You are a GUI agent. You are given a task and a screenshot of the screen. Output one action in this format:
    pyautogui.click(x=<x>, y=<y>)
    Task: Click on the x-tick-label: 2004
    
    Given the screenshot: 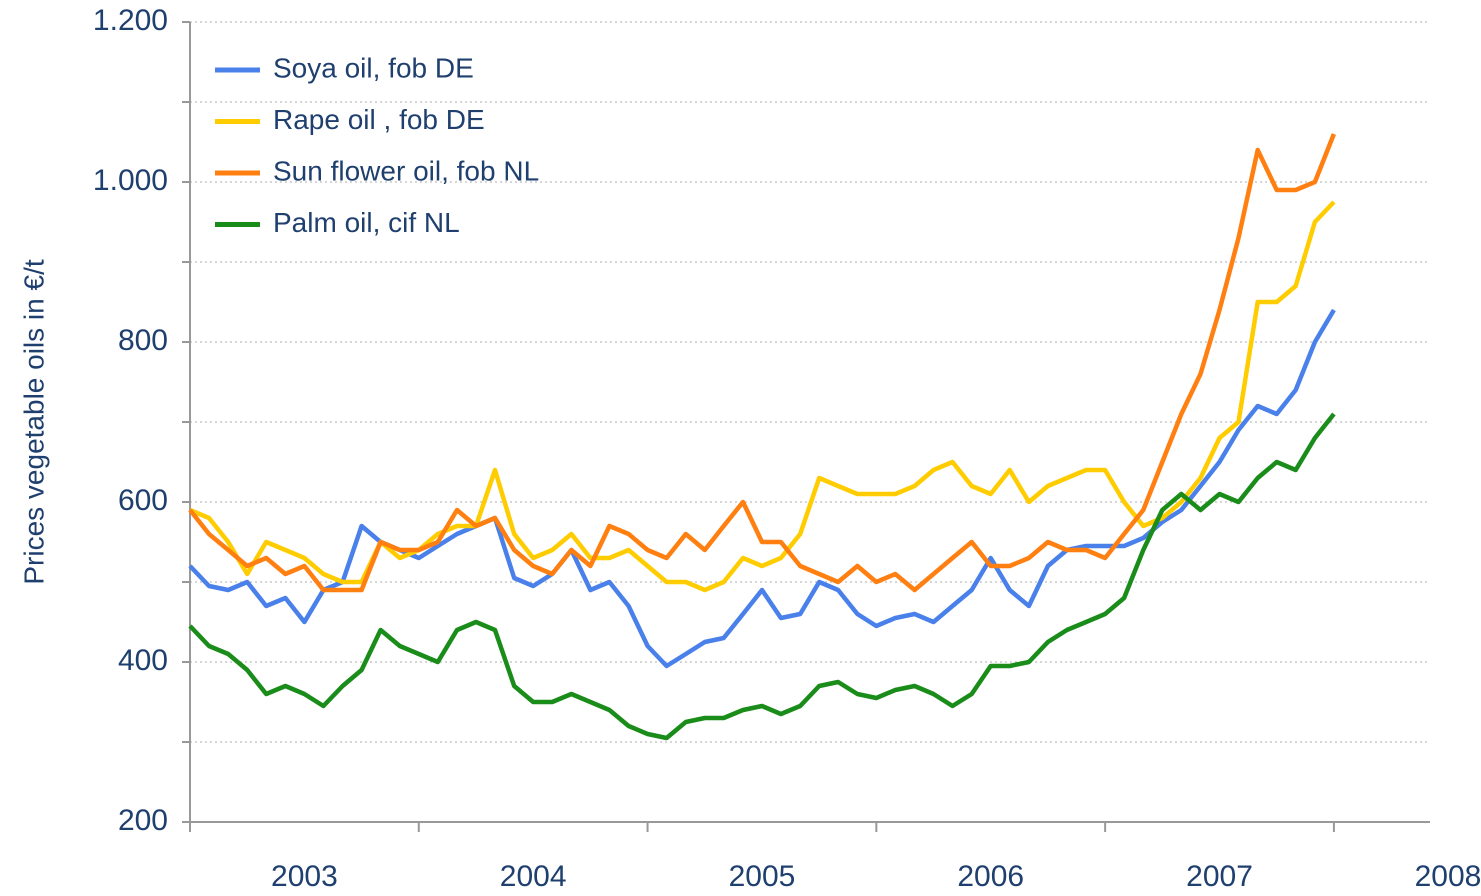 What is the action you would take?
    pyautogui.click(x=533, y=876)
    